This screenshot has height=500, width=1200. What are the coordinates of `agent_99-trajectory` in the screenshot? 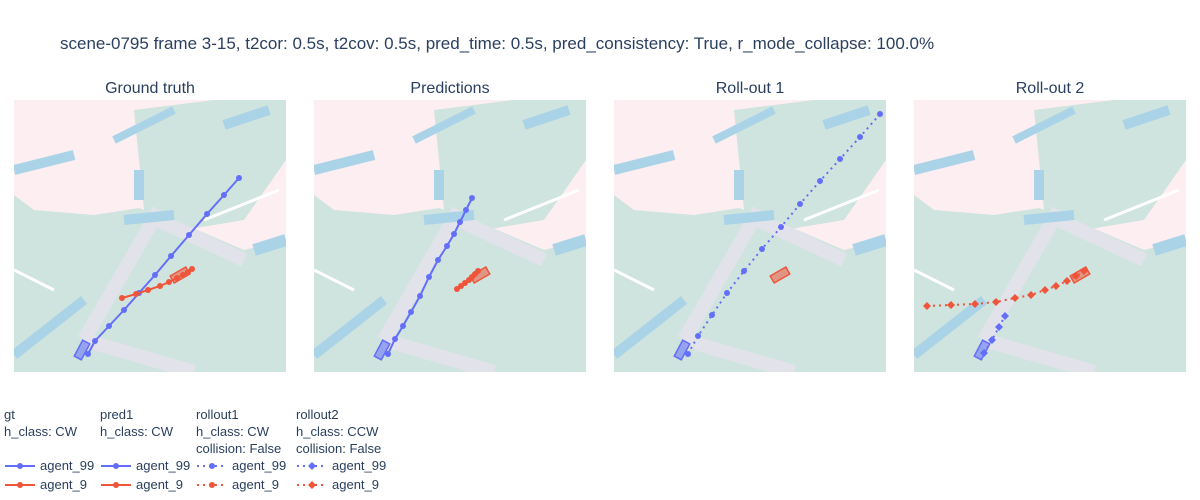 It's located at (784, 234).